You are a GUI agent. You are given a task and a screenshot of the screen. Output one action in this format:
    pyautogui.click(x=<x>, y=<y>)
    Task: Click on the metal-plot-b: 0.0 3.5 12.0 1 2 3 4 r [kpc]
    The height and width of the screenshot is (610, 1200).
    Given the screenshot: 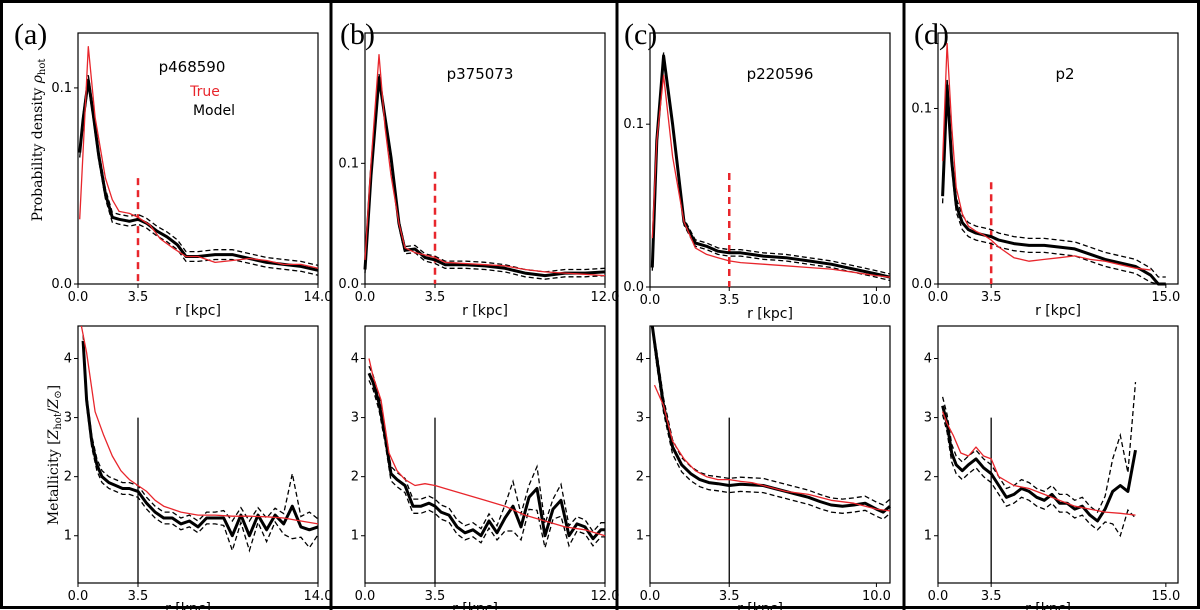 What is the action you would take?
    pyautogui.click(x=485, y=467)
    